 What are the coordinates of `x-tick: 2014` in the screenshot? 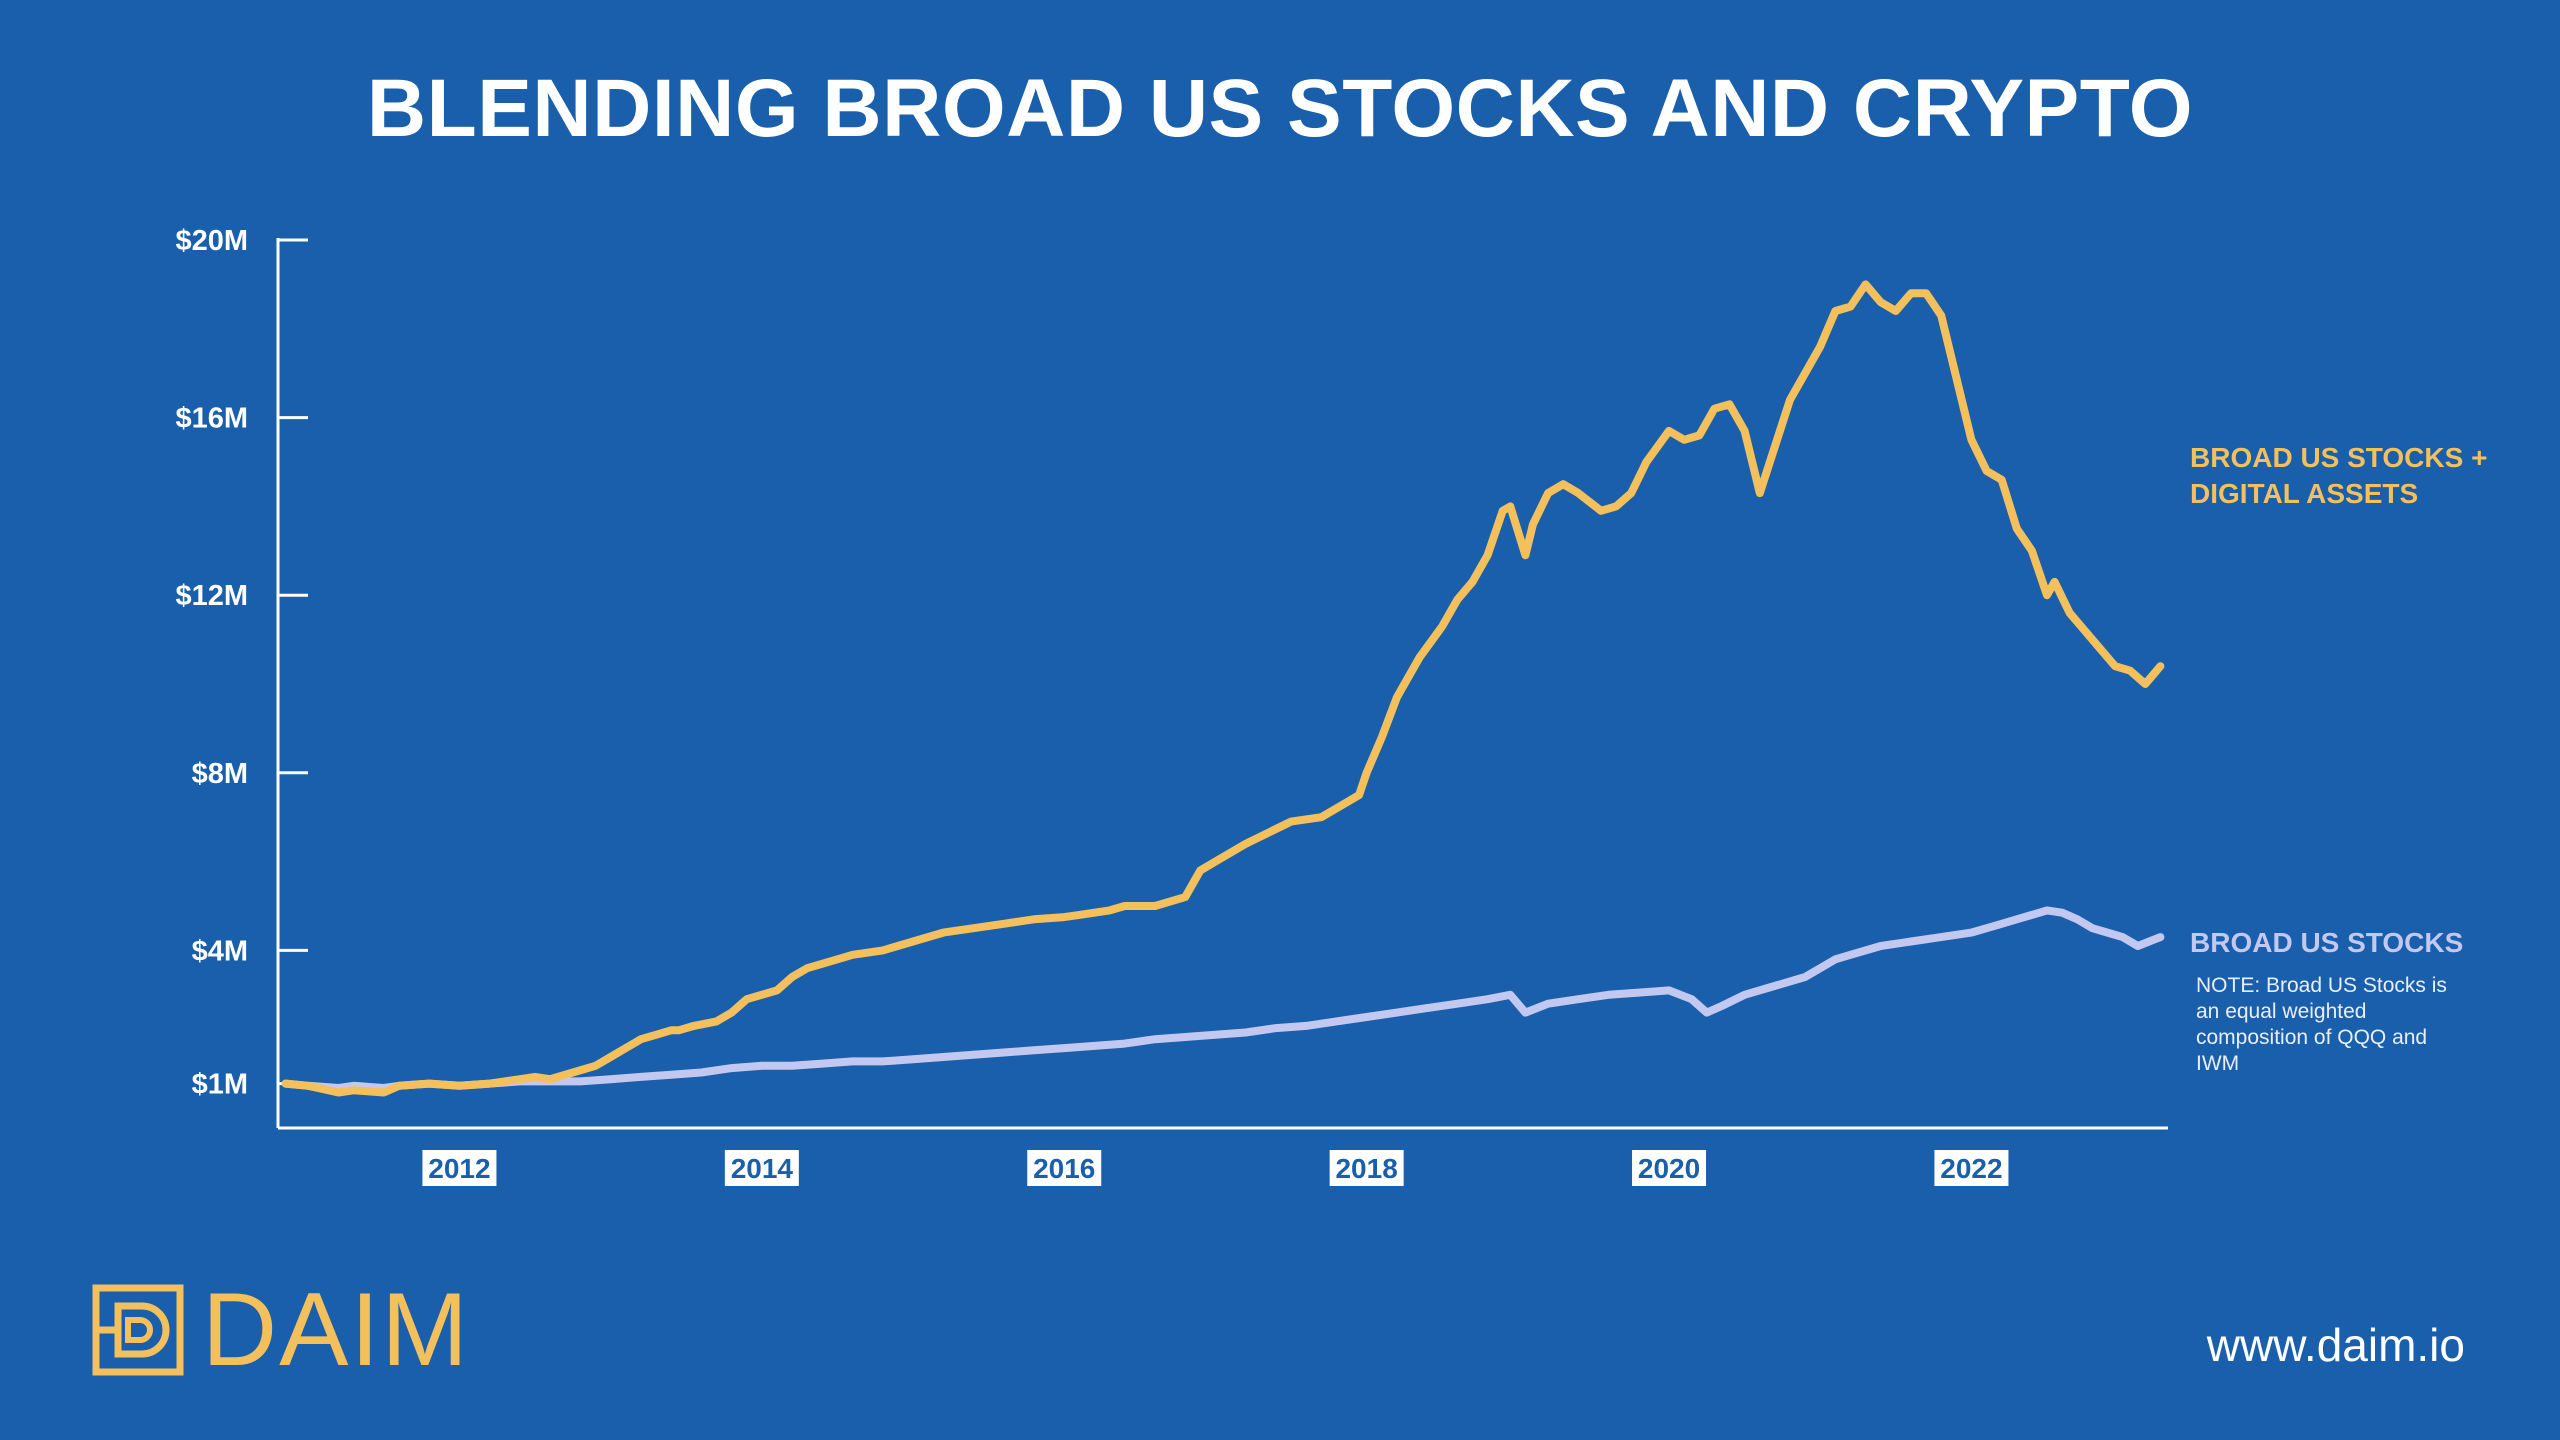 It's located at (761, 1168).